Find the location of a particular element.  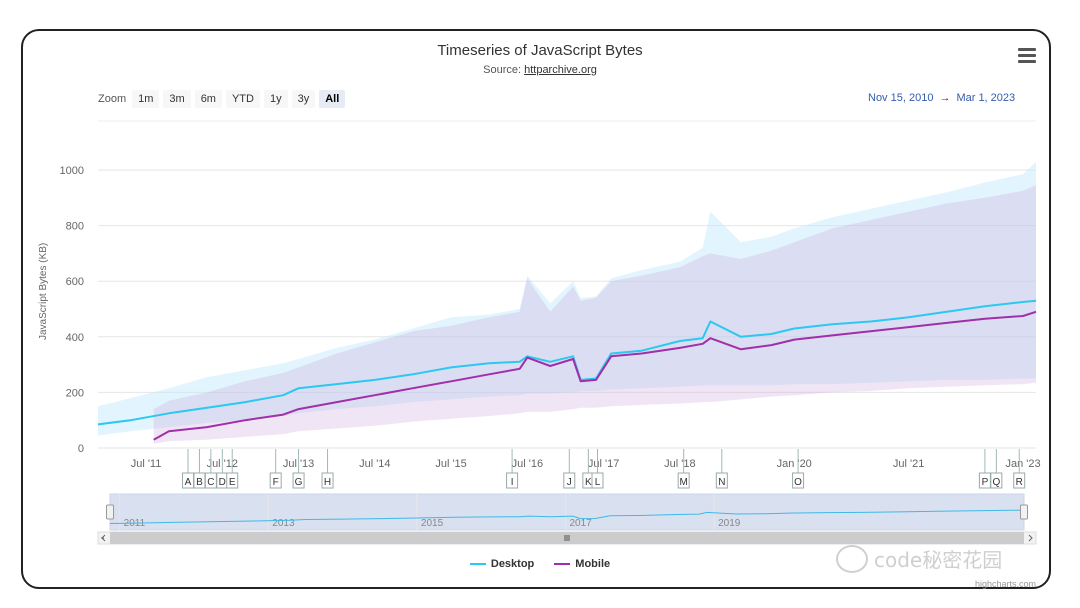

y-tick-label: 400 is located at coordinates (75, 338).